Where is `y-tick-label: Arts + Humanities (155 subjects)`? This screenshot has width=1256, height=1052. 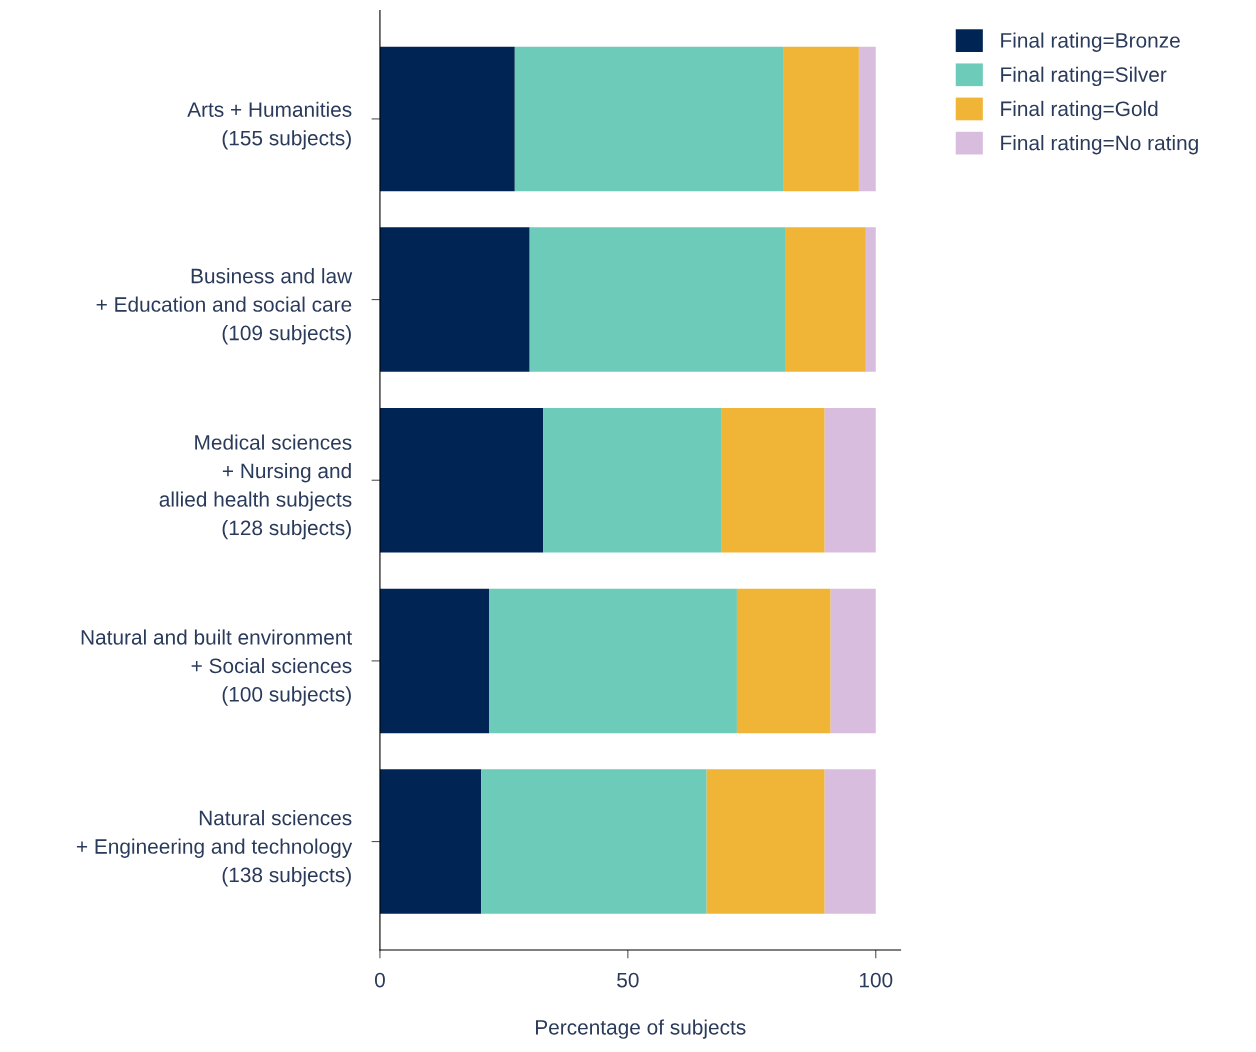 y-tick-label: Arts + Humanities (155 subjects) is located at coordinates (269, 125).